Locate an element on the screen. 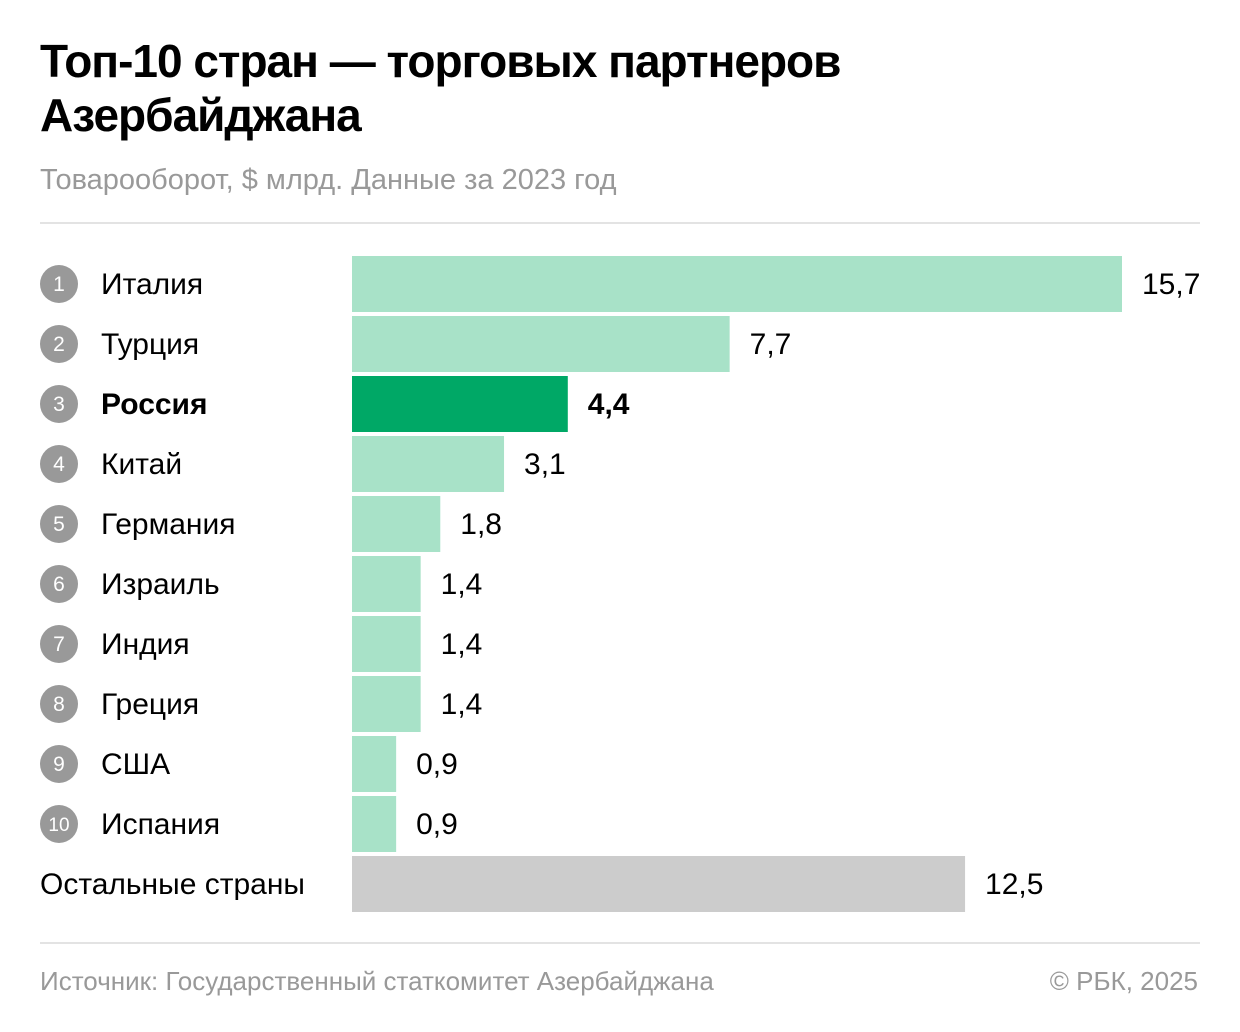  rank-number: 5 is located at coordinates (59, 524).